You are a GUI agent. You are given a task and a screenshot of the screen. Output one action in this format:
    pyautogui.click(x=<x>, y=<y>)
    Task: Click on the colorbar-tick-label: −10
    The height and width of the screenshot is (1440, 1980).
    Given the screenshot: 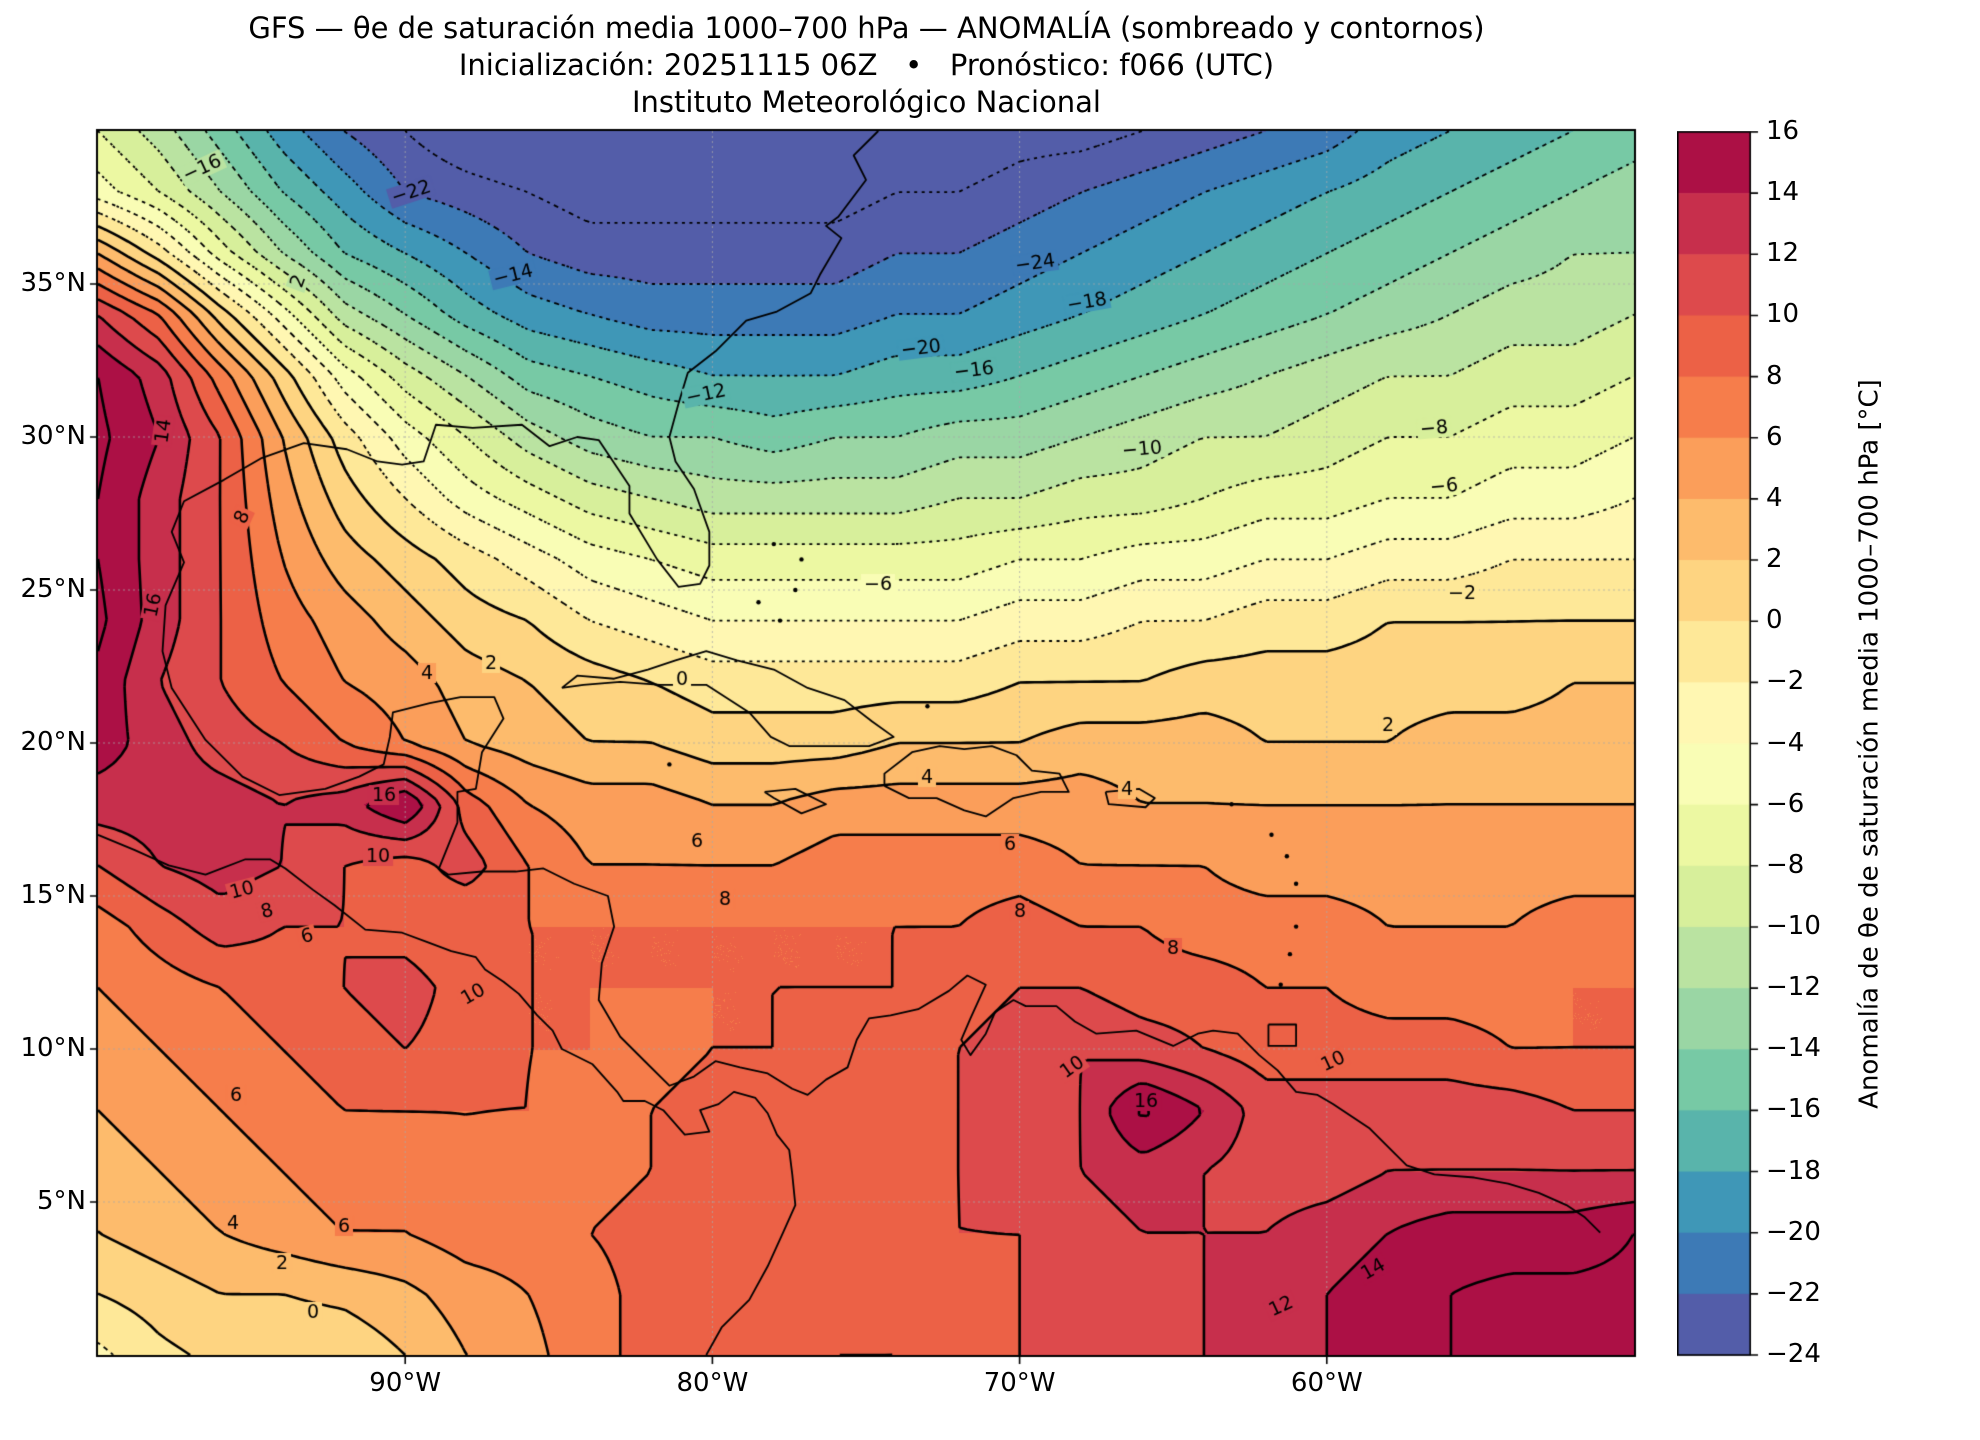 What is the action you would take?
    pyautogui.click(x=1793, y=925)
    